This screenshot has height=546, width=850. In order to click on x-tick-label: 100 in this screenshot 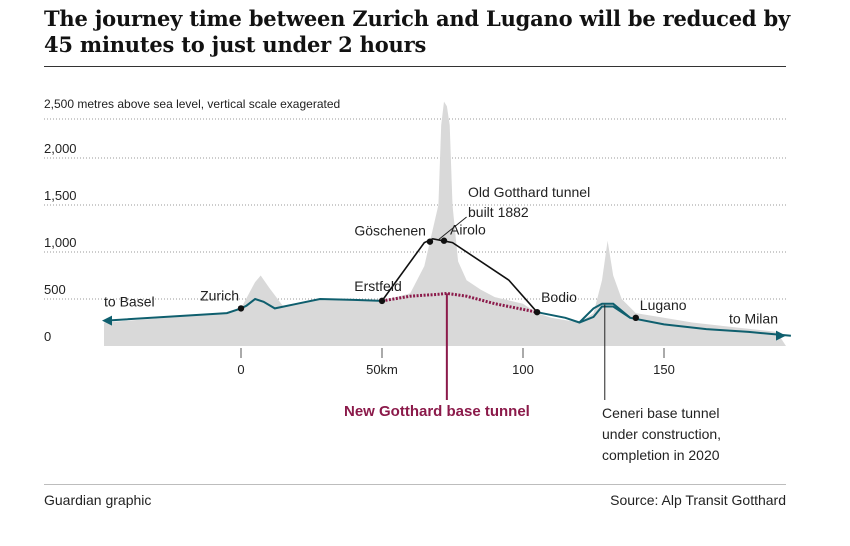, I will do `click(523, 369)`.